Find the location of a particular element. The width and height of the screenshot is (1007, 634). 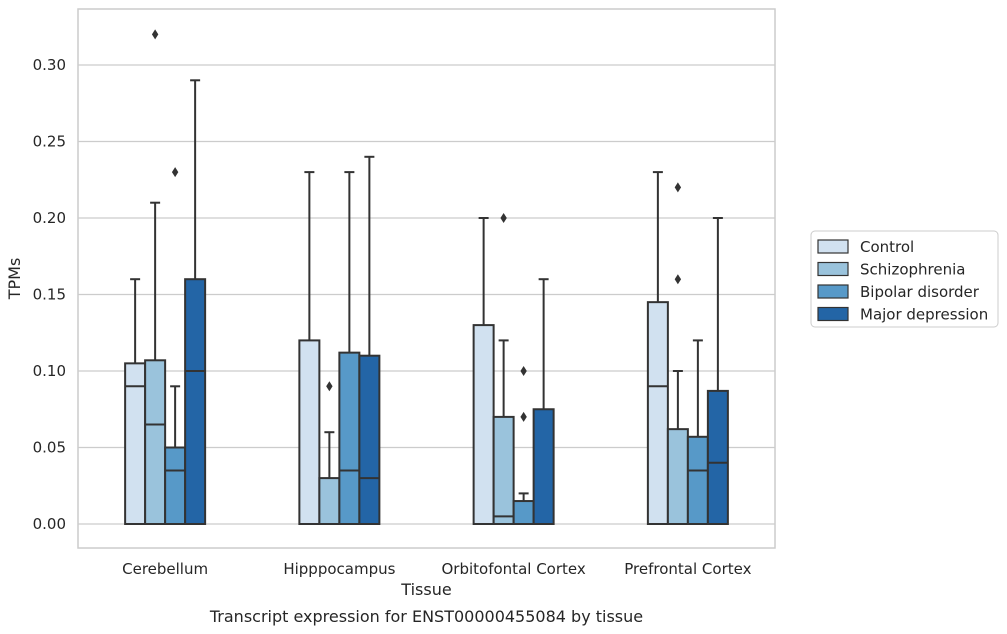

y-tick-label: 0.15 is located at coordinates (49, 295).